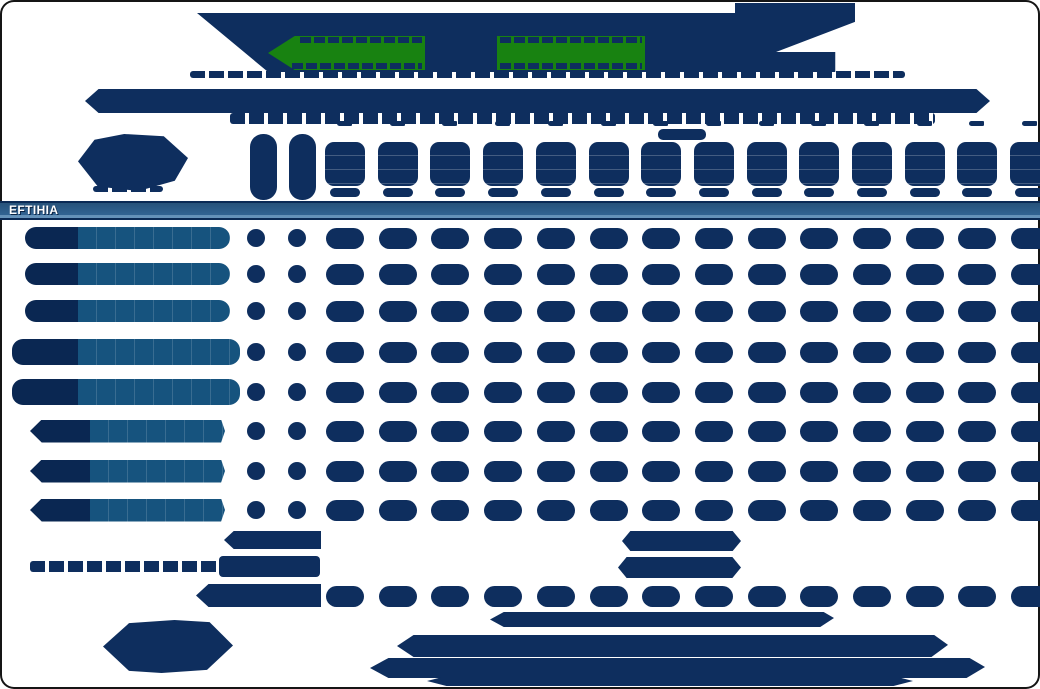 This screenshot has width=1040, height=689. What do you see at coordinates (133, 162) in the screenshot?
I see `logo-mark` at bounding box center [133, 162].